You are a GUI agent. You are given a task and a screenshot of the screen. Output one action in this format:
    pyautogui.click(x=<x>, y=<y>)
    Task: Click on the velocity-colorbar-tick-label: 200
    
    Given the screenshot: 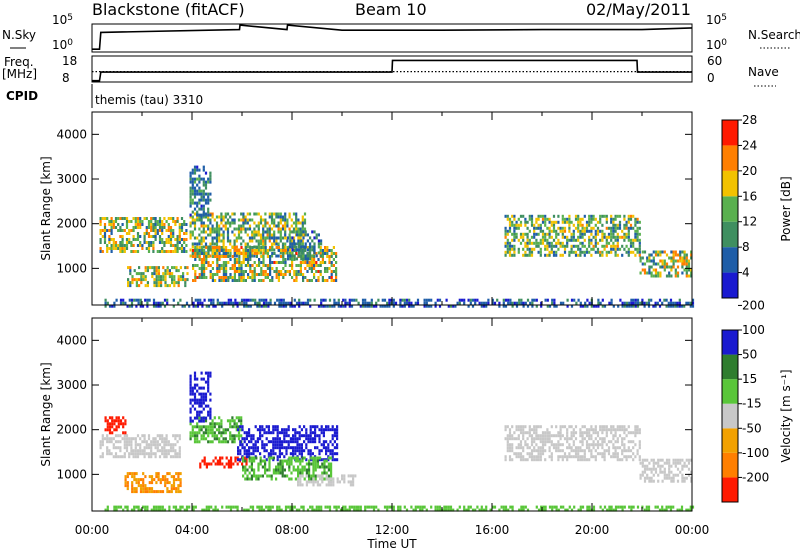 What is the action you would take?
    pyautogui.click(x=753, y=305)
    